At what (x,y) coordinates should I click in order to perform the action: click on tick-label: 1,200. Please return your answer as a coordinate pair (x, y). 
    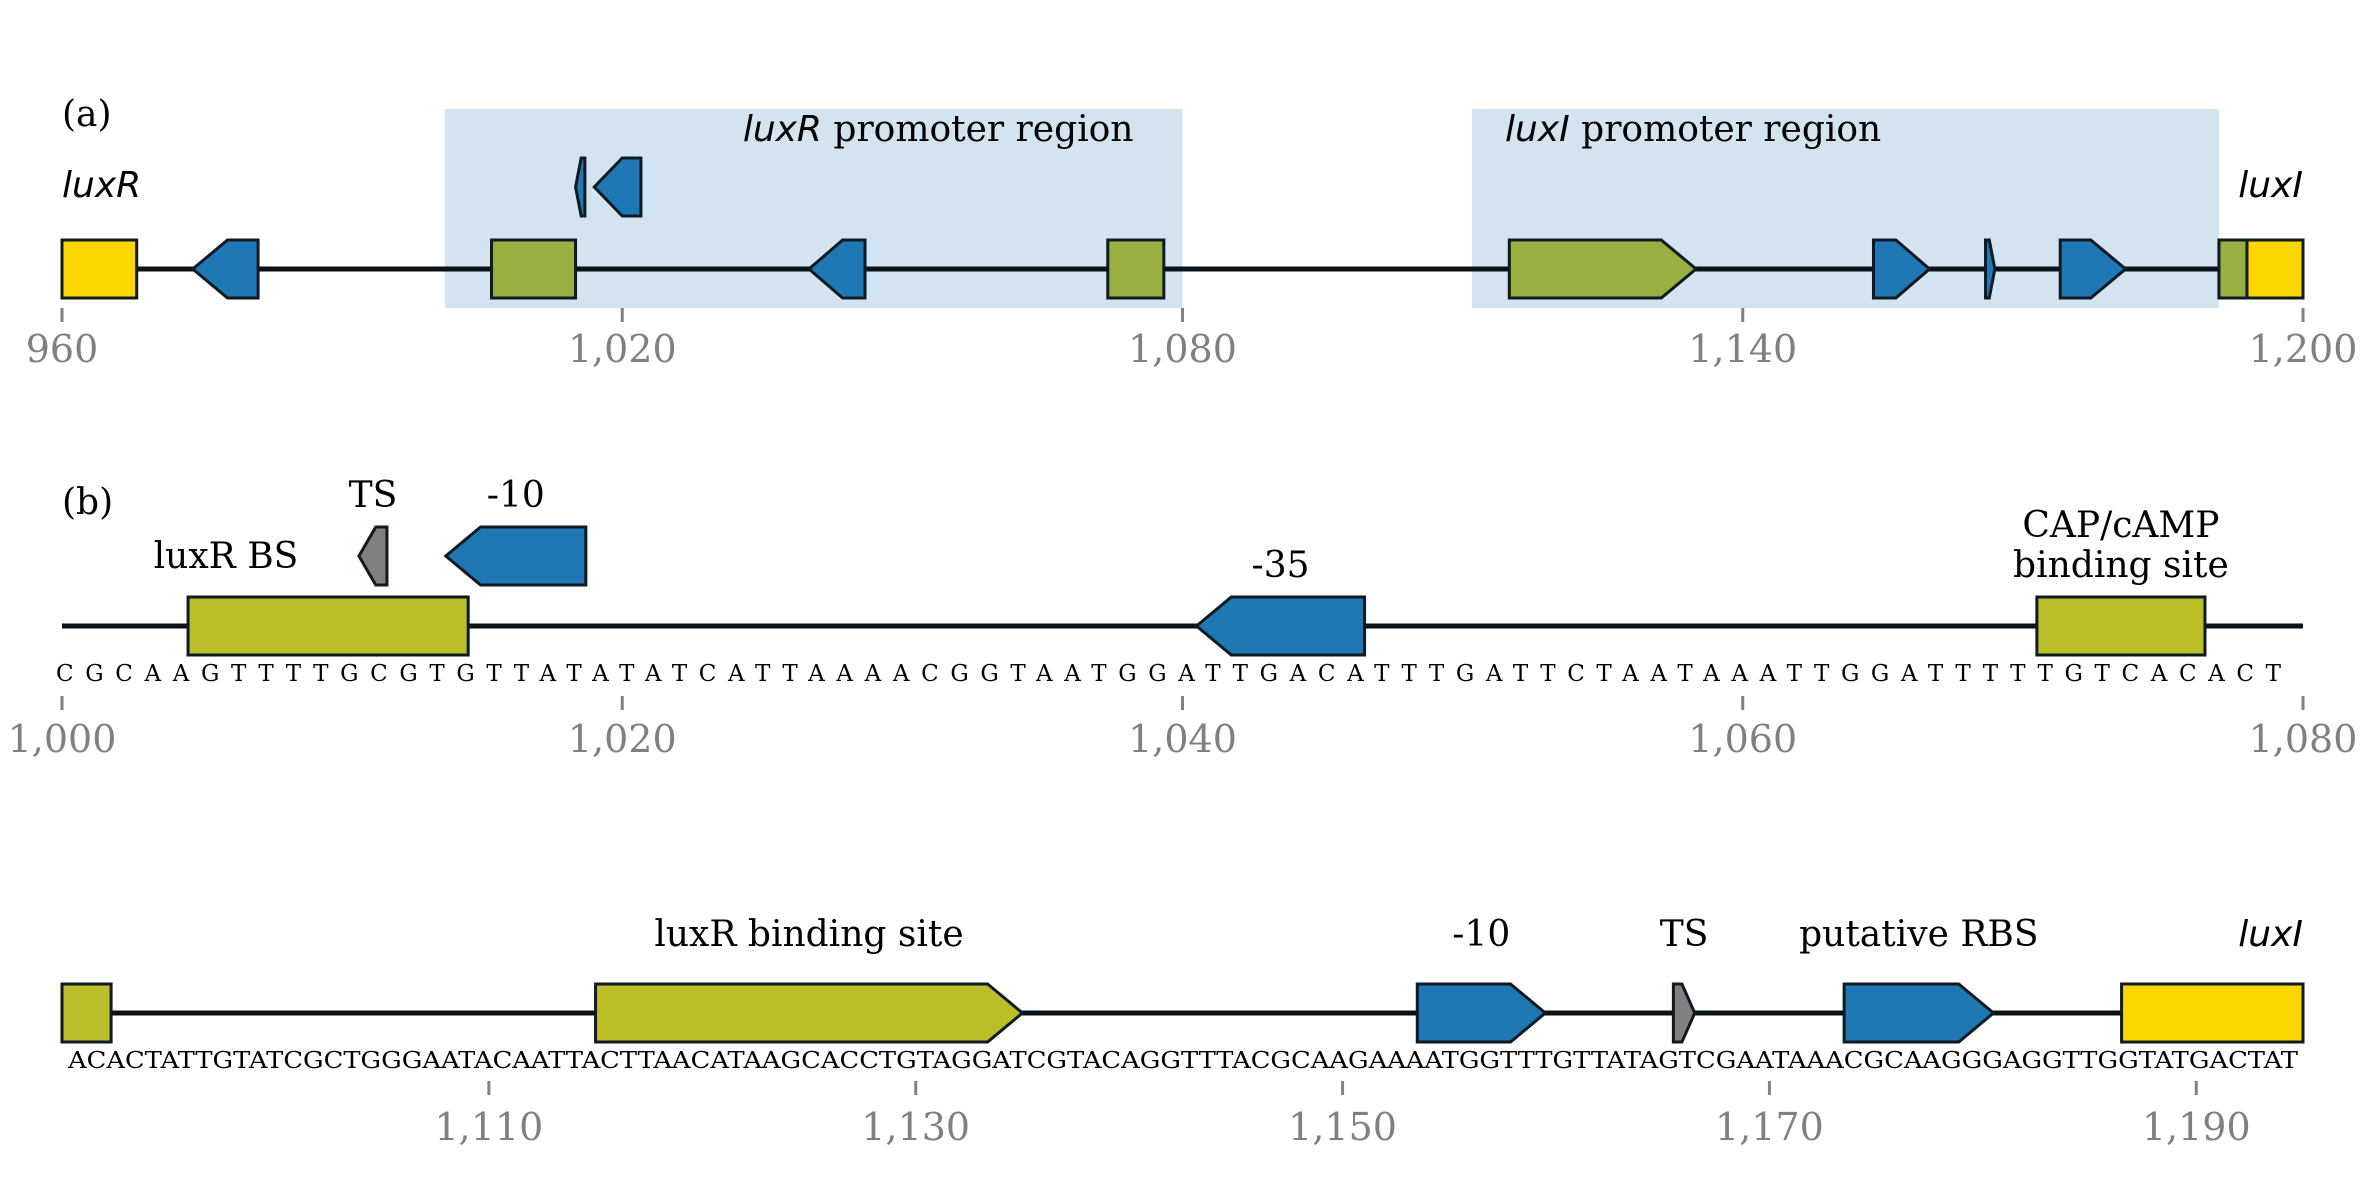
    Looking at the image, I should click on (2303, 349).